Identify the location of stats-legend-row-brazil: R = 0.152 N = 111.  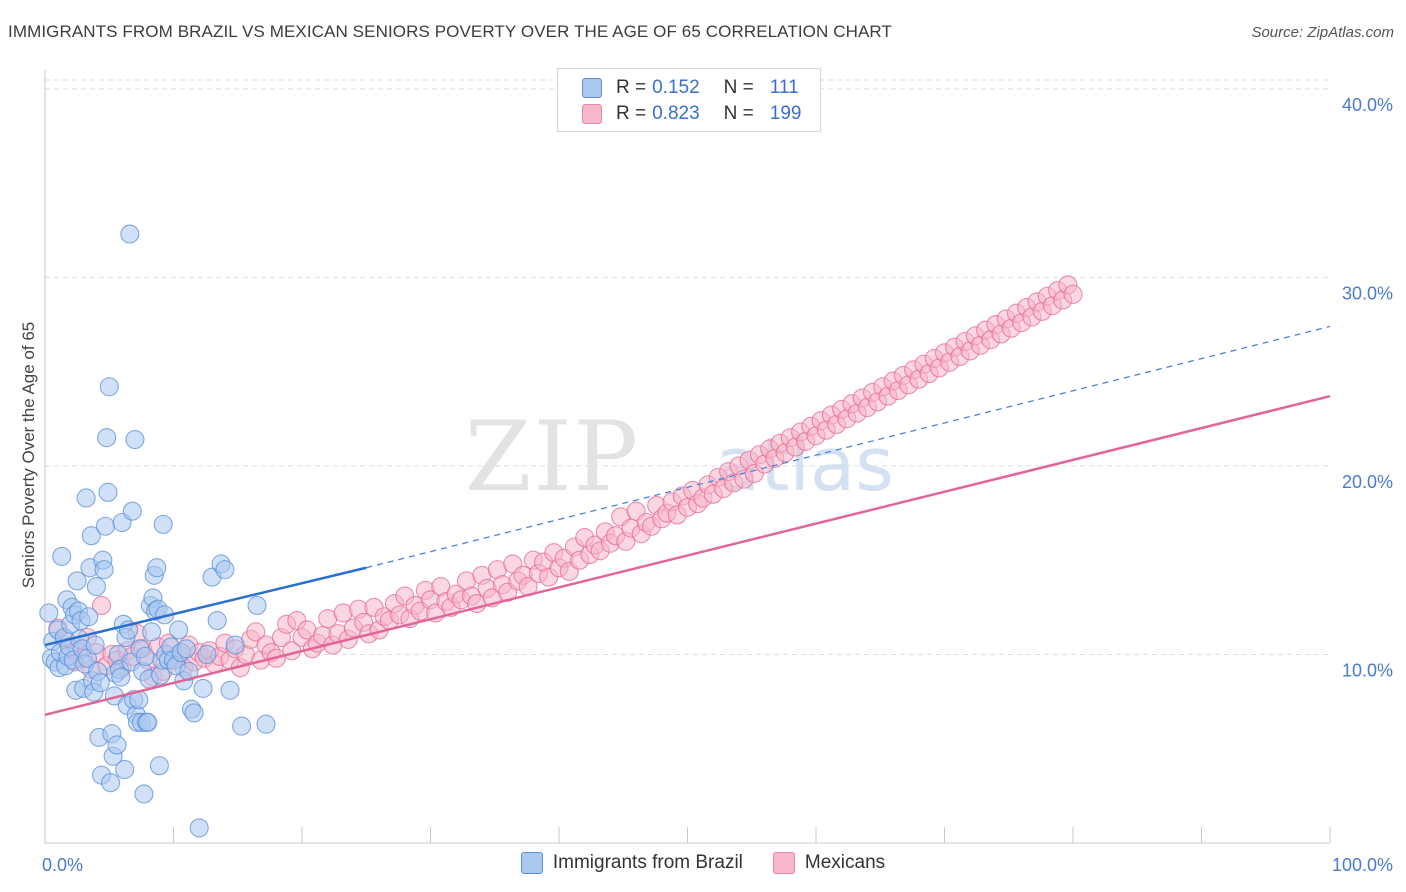
(690, 88).